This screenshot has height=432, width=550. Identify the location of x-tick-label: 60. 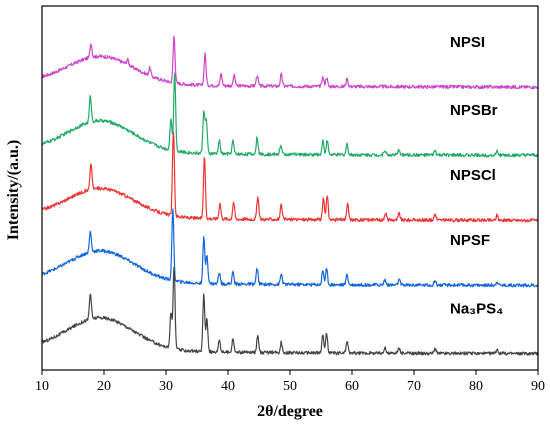
(352, 386).